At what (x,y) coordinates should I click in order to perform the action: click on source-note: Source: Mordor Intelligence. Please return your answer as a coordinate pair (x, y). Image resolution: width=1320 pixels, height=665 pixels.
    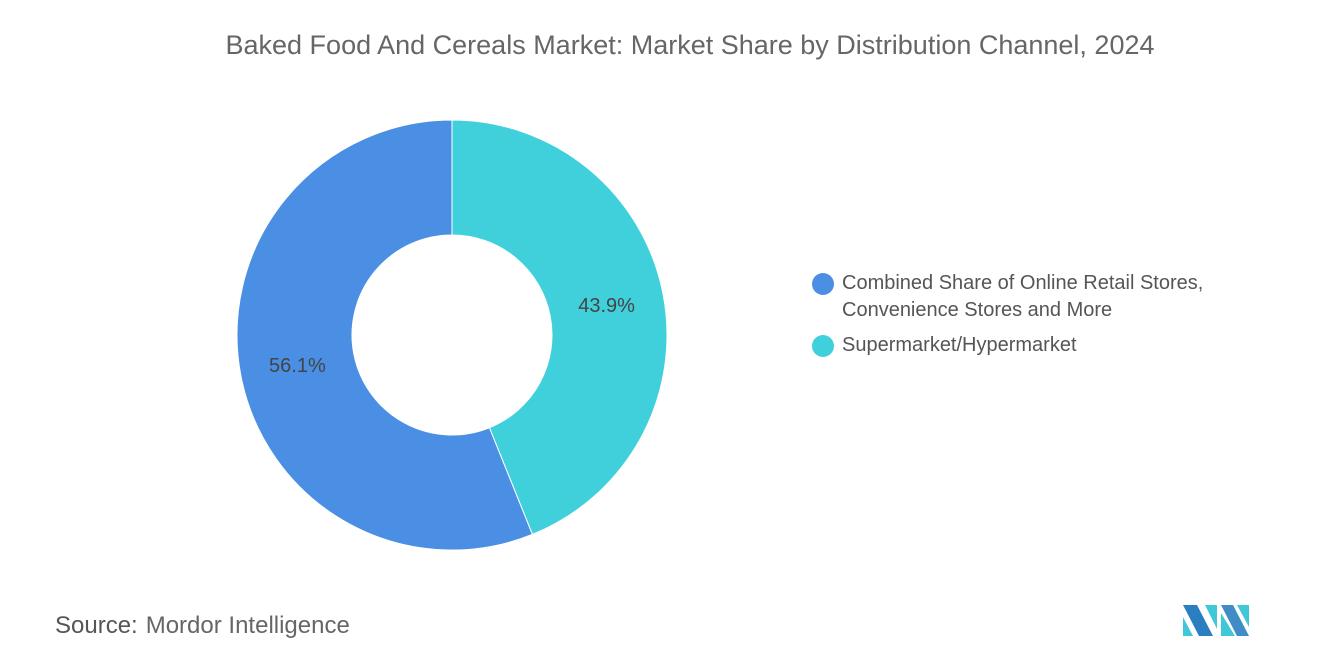
    Looking at the image, I should click on (202, 625).